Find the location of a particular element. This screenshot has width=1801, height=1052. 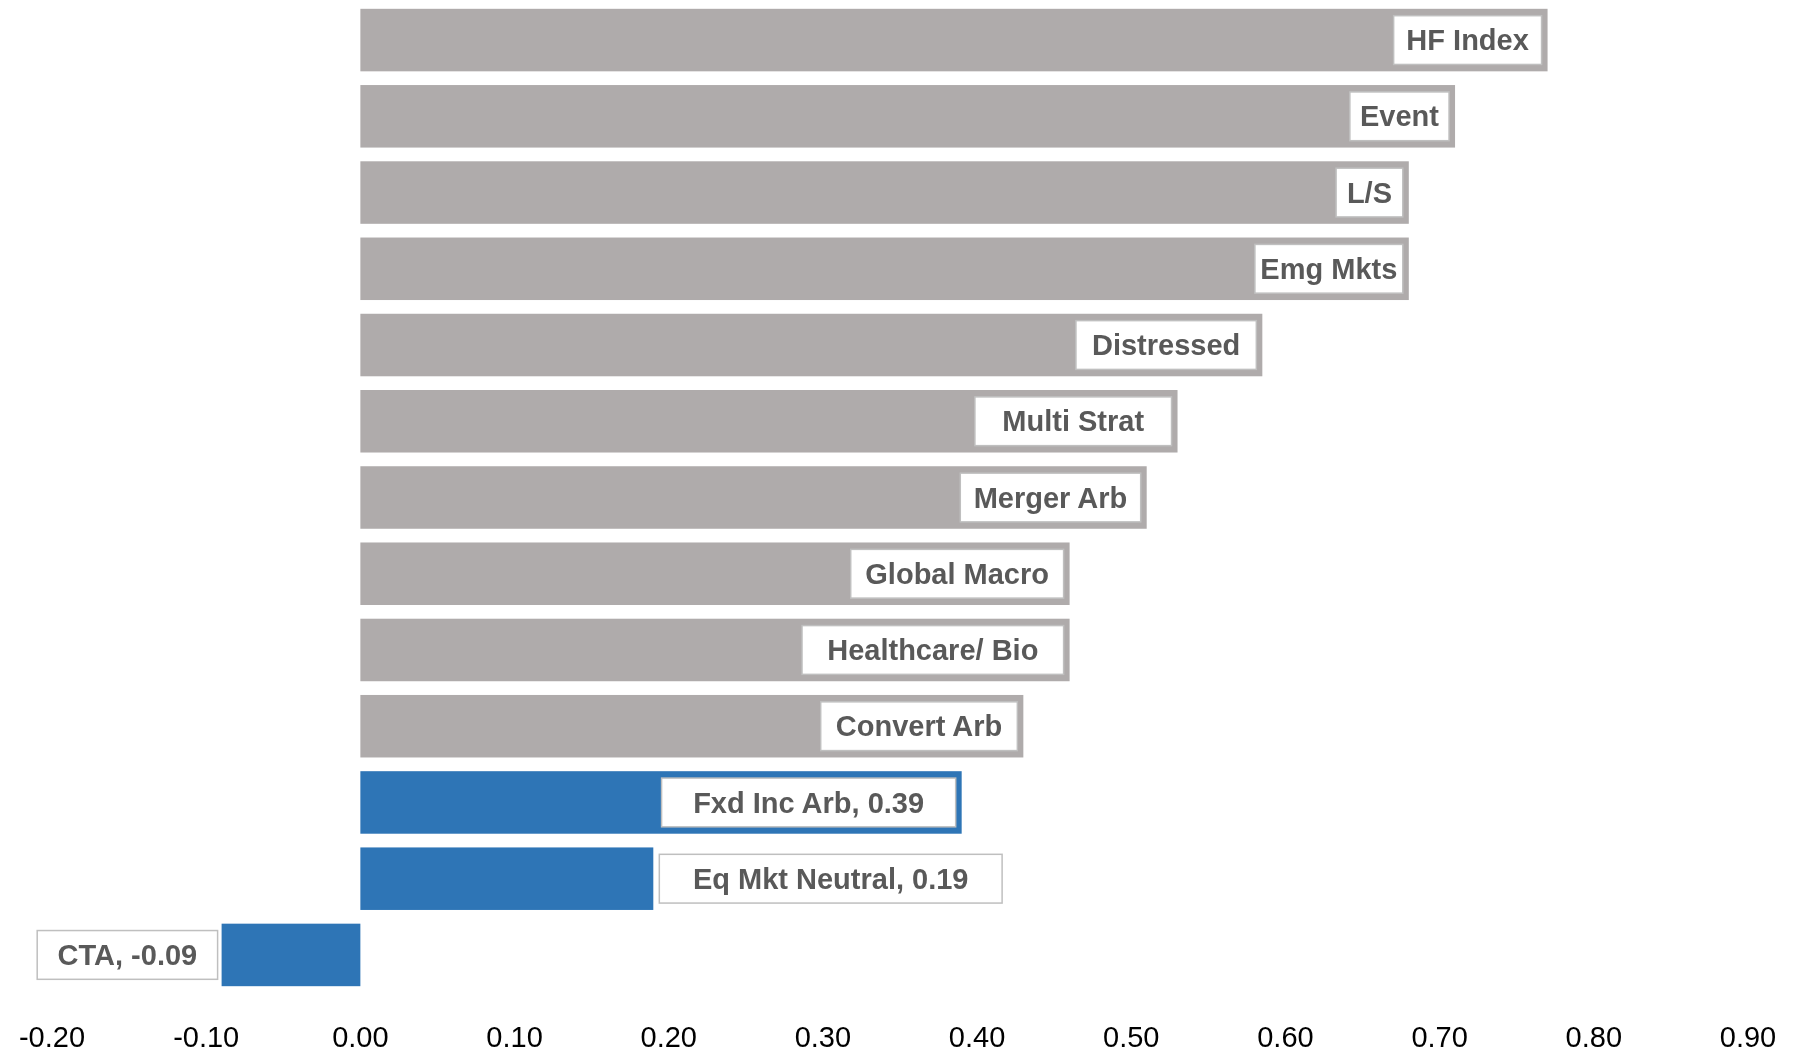

x-tick-label: 0.10 is located at coordinates (514, 1036).